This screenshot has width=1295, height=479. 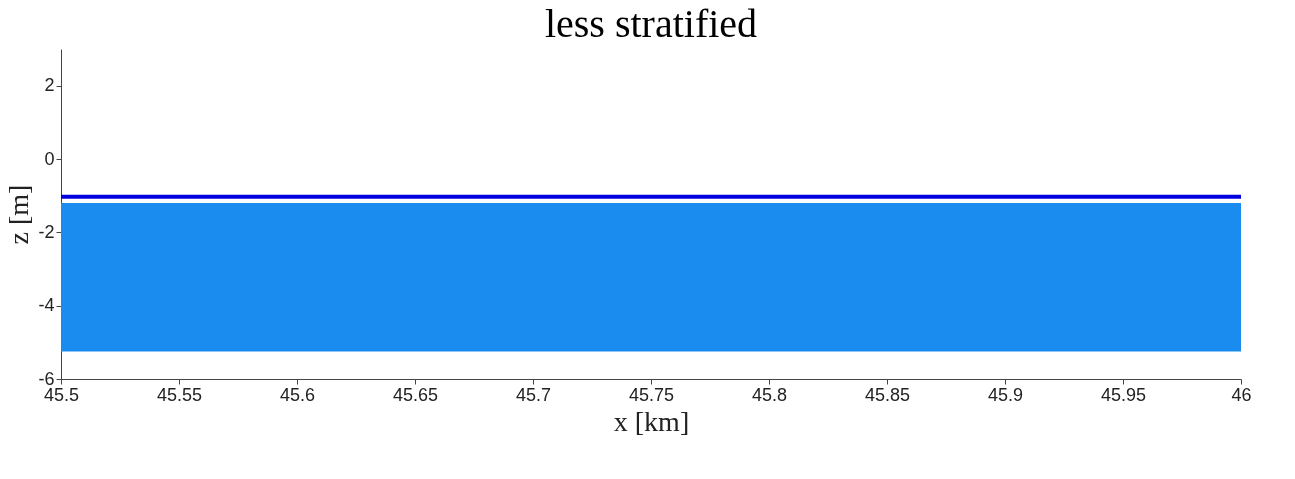 What do you see at coordinates (179, 394) in the screenshot?
I see `x-tick-label: 45.55` at bounding box center [179, 394].